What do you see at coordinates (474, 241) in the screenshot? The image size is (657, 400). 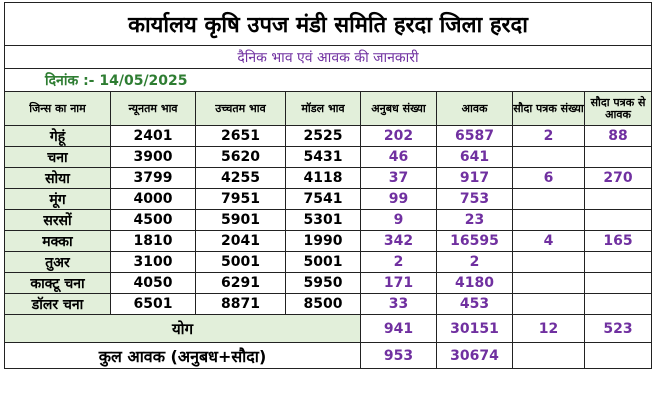 I see `aavak-value: 16595` at bounding box center [474, 241].